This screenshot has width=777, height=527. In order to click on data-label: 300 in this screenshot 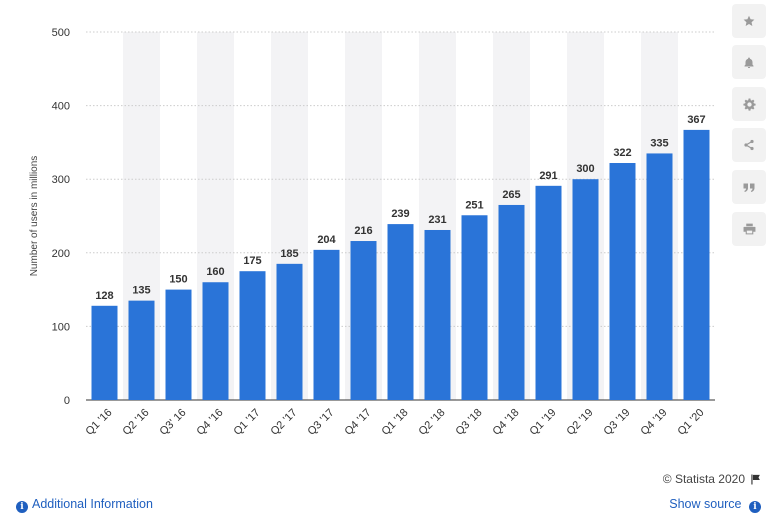, I will do `click(585, 169)`.